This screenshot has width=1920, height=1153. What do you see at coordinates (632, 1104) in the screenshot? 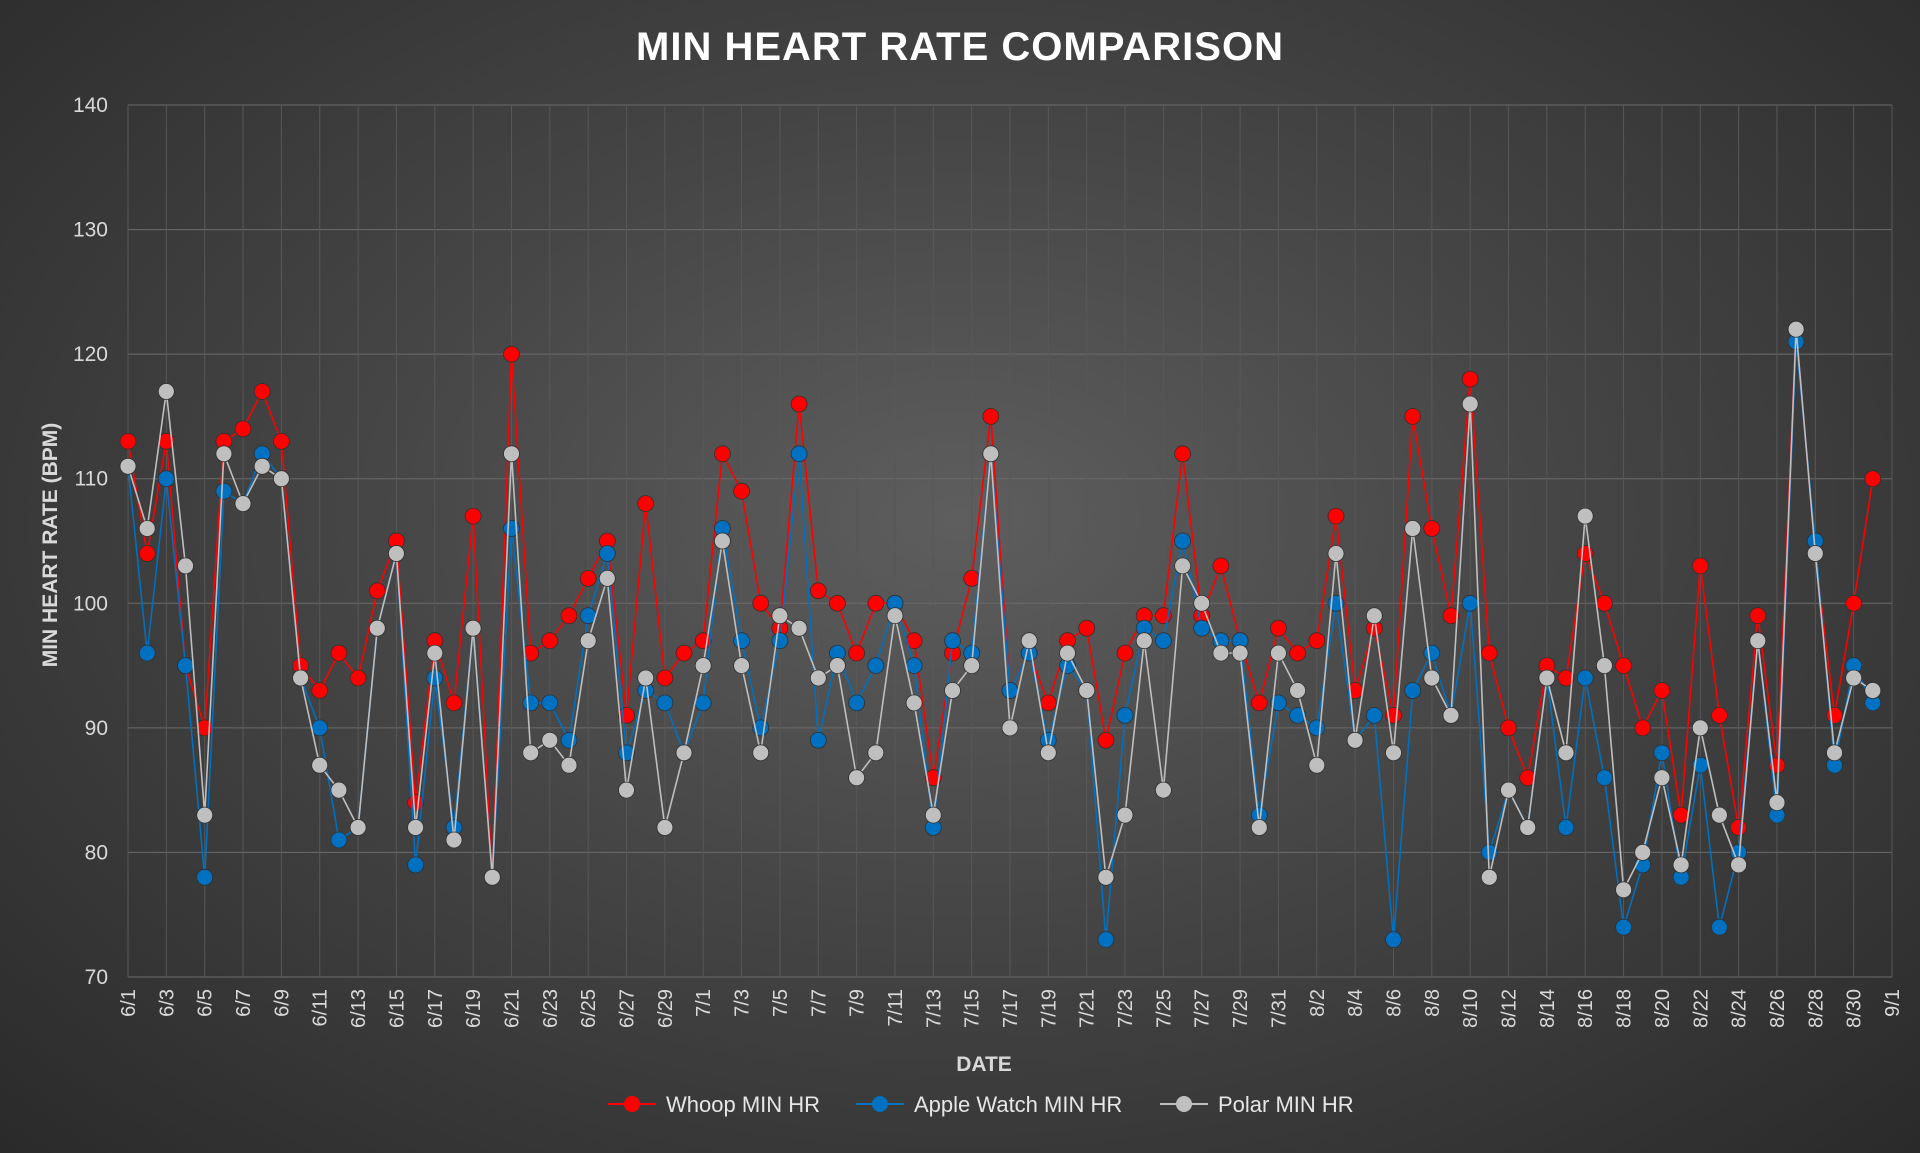
I see `legend-marker` at bounding box center [632, 1104].